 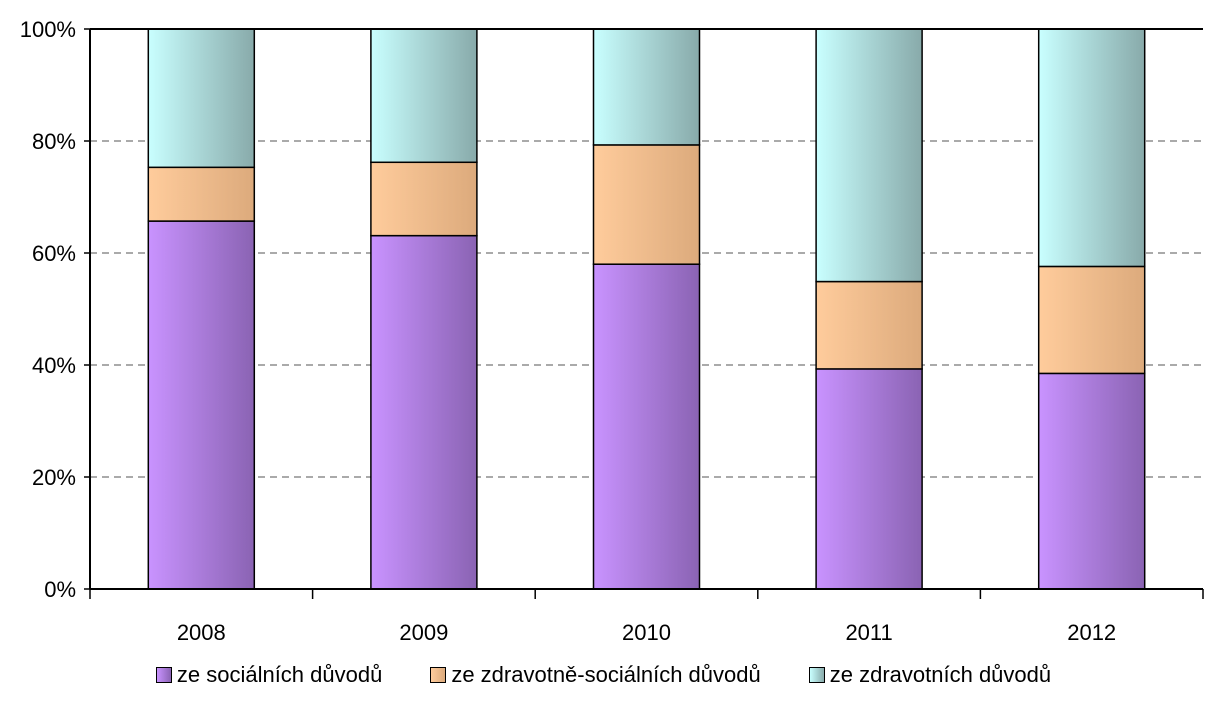 I want to click on x-tick-label: 2008, so click(x=201, y=632).